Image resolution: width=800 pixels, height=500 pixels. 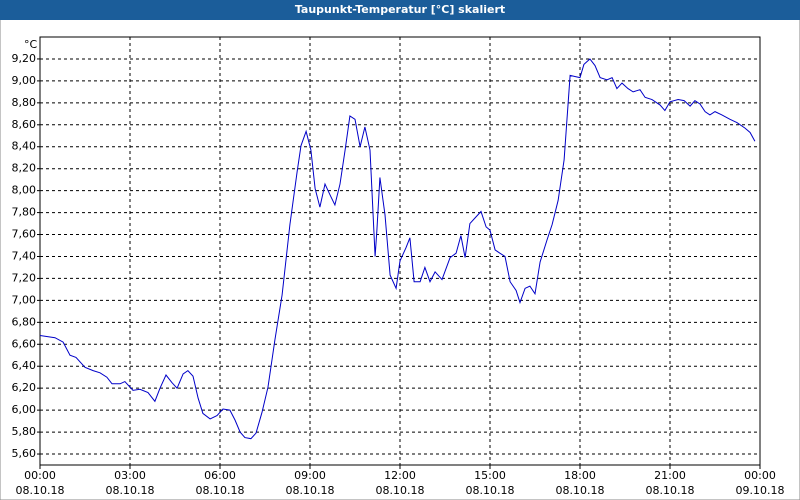 I want to click on y-tick-label: 7,20, so click(x=24, y=277).